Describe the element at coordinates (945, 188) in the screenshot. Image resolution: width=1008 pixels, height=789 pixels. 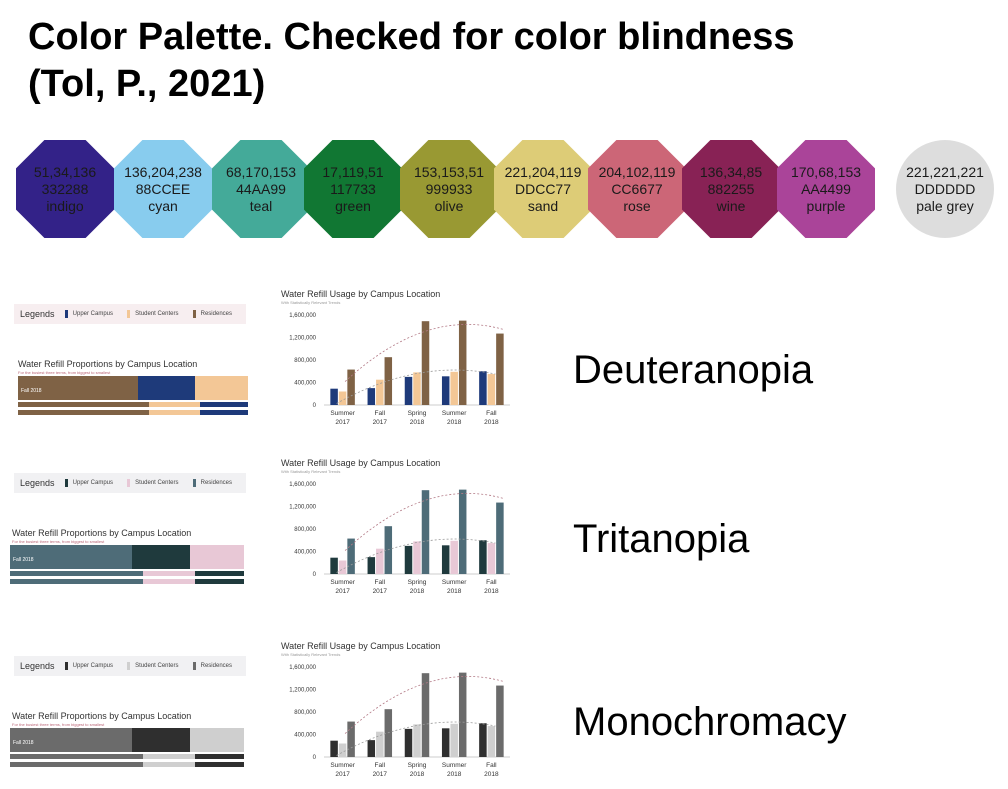
I see `swatch-hex: DDDDDD` at that location.